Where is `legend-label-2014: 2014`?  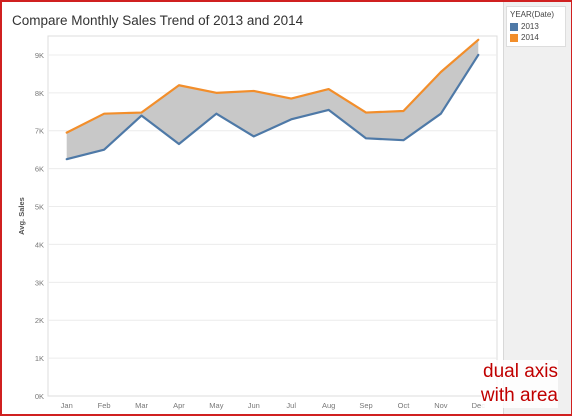
legend-label-2014: 2014 is located at coordinates (530, 37).